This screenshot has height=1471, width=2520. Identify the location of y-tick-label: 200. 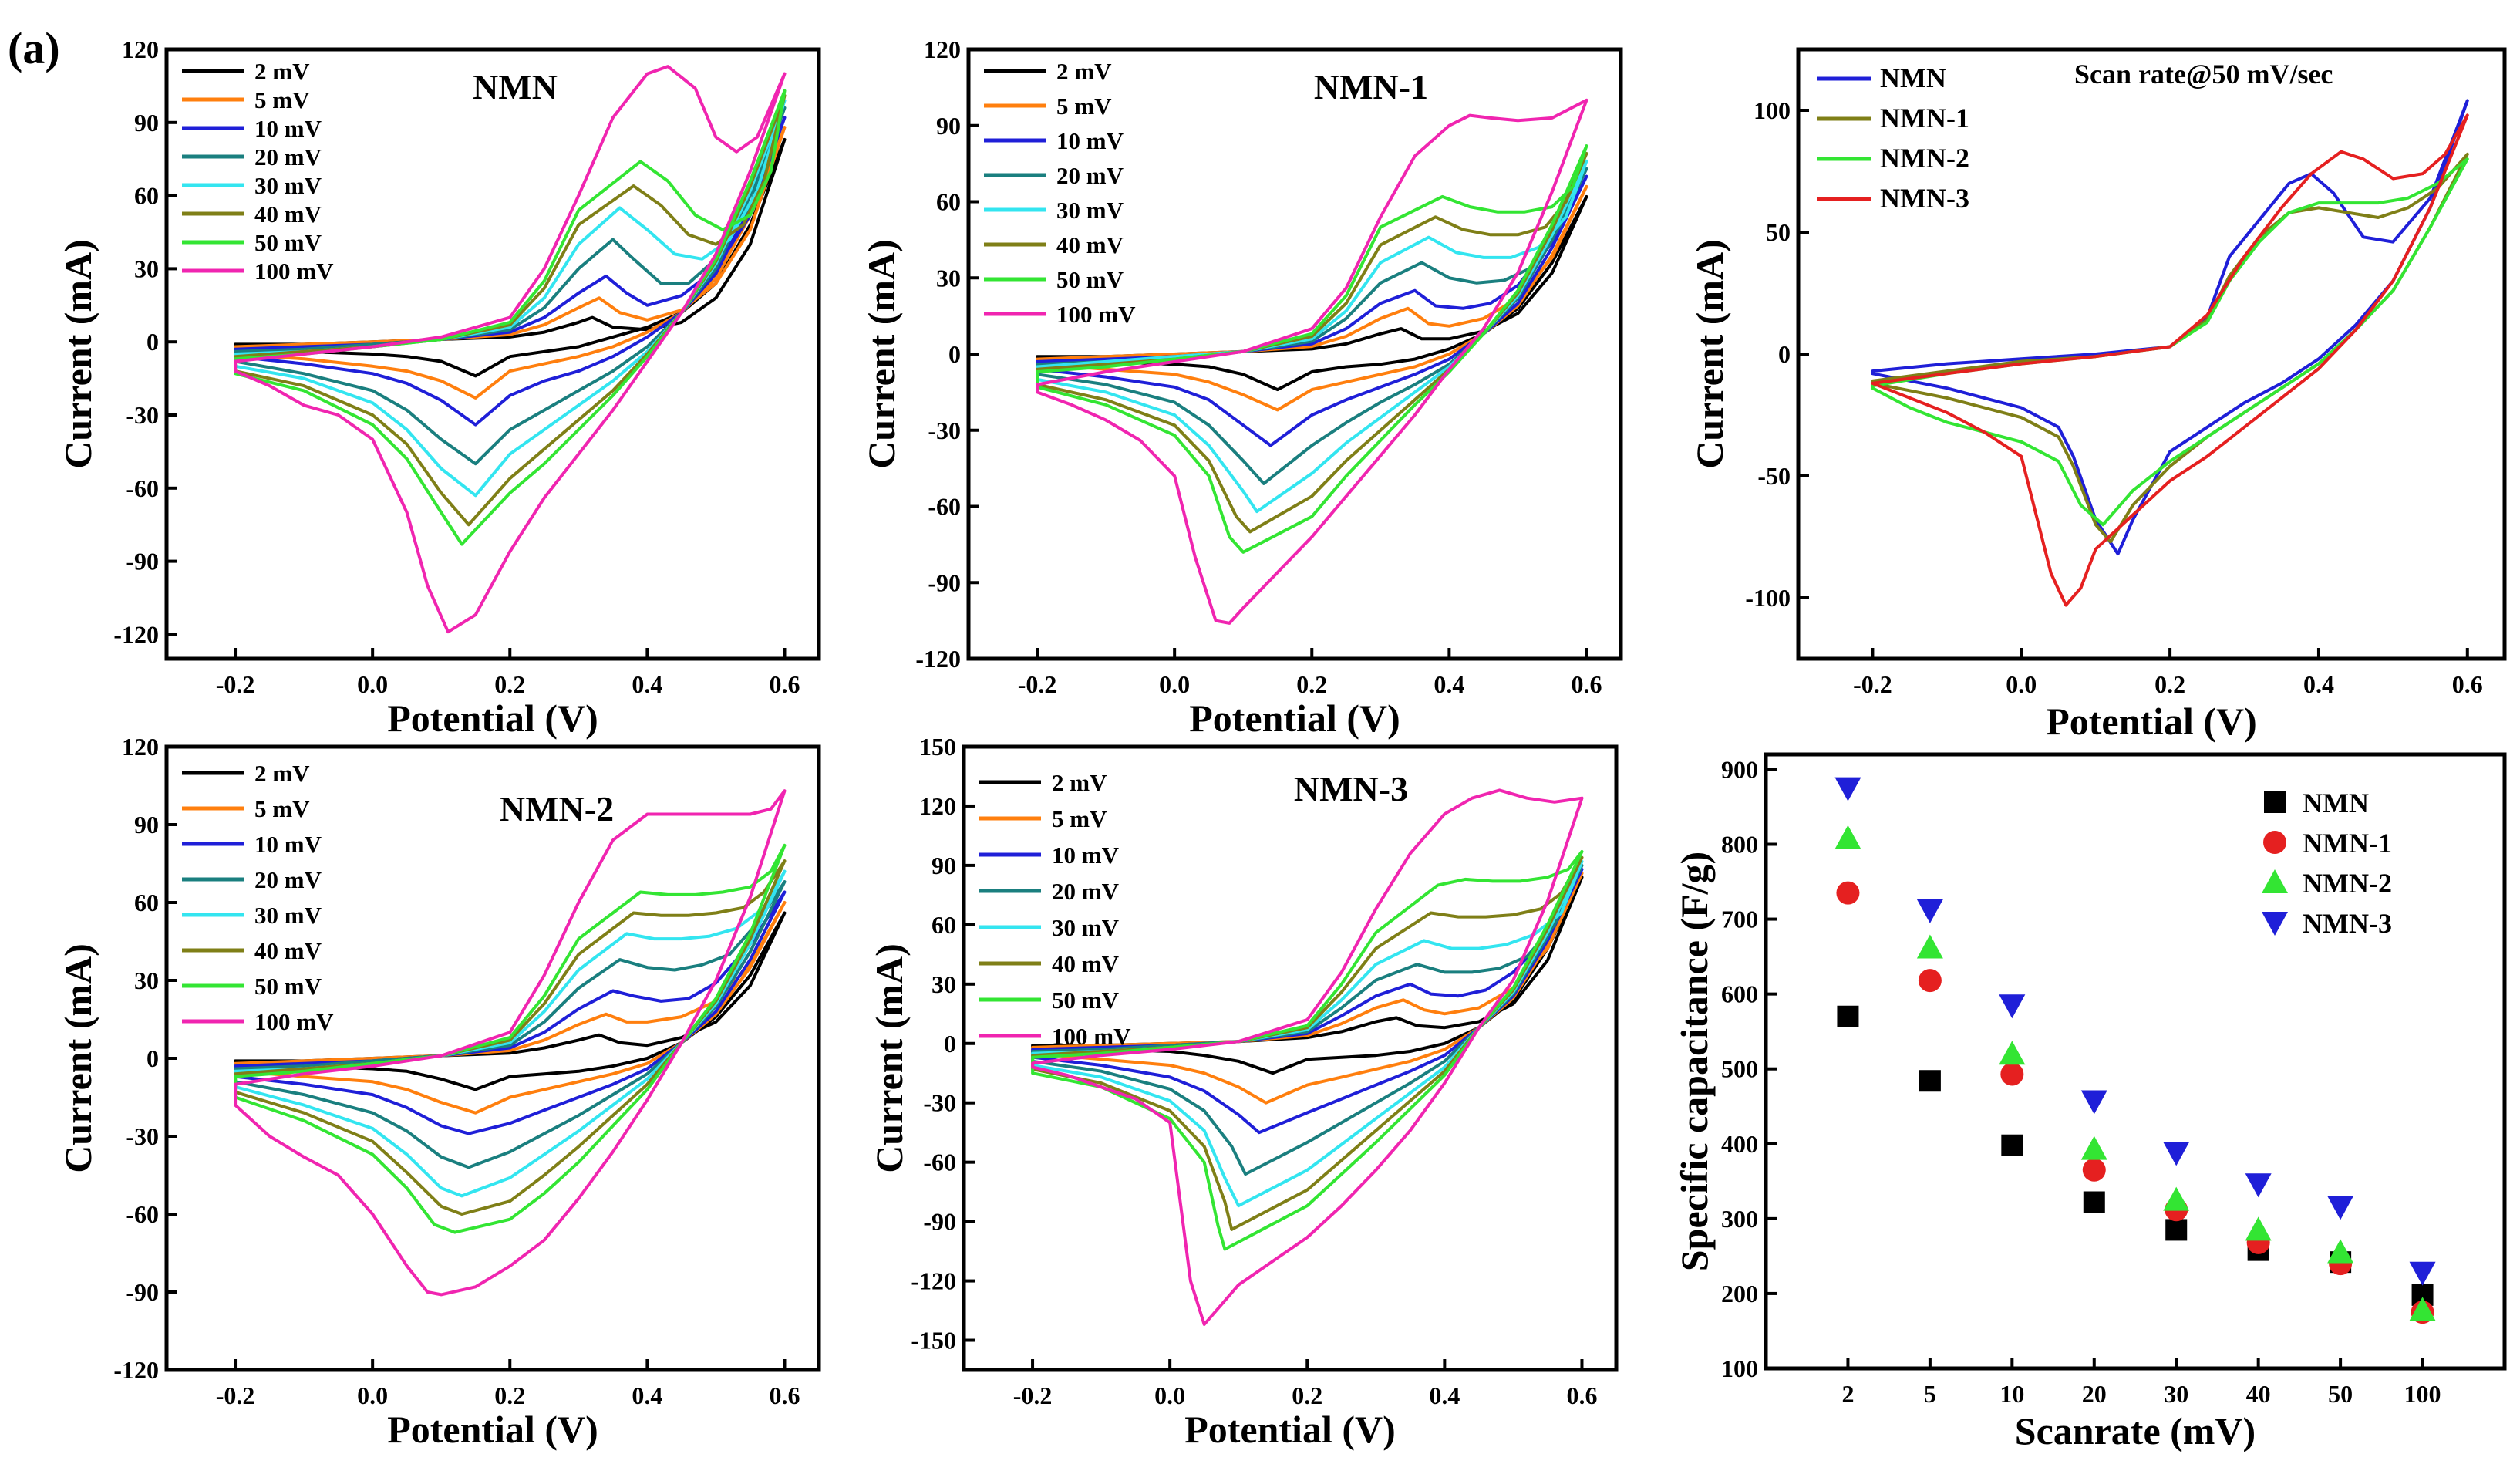
(1740, 1293).